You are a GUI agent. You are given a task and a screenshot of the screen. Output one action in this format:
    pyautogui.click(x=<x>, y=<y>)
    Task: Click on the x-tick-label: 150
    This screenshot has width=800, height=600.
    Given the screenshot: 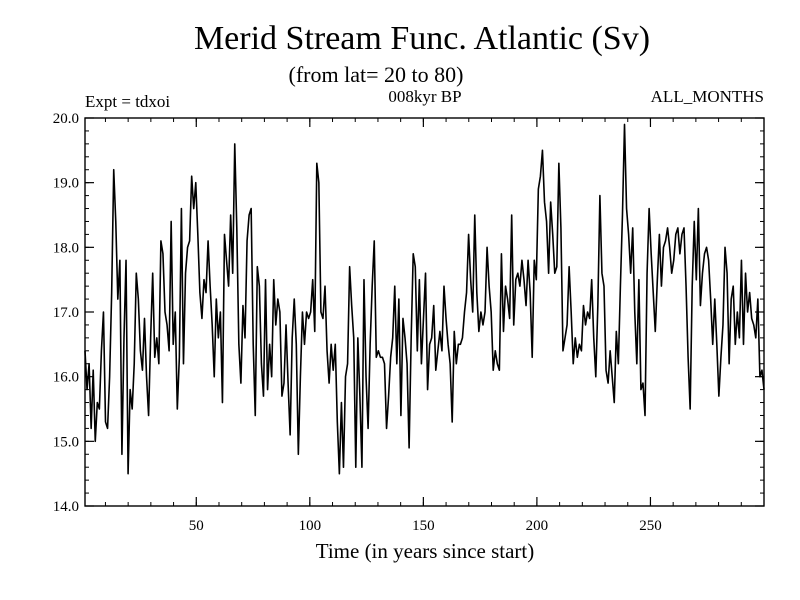 What is the action you would take?
    pyautogui.click(x=423, y=526)
    